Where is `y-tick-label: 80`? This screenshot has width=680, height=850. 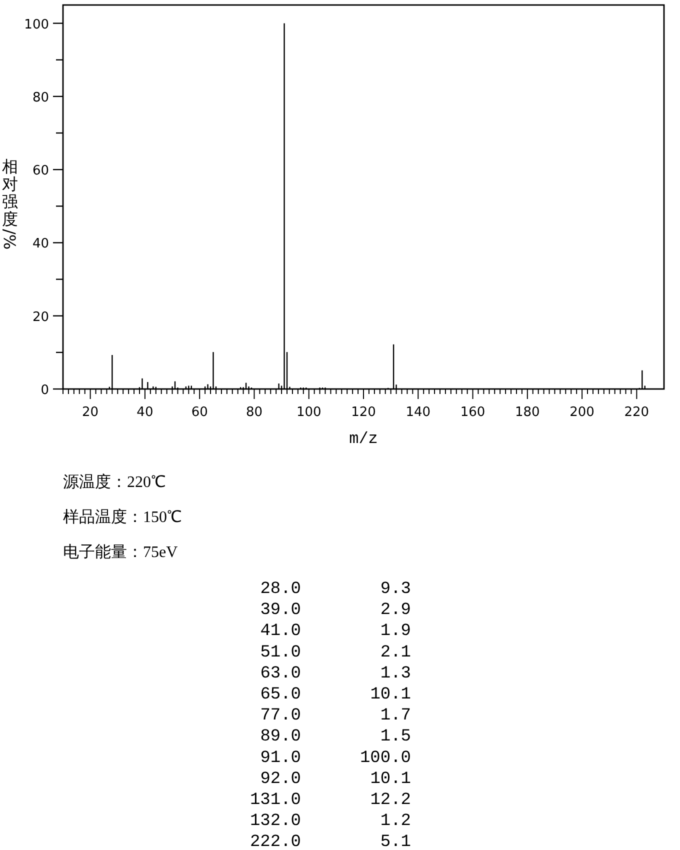 y-tick-label: 80 is located at coordinates (40, 98).